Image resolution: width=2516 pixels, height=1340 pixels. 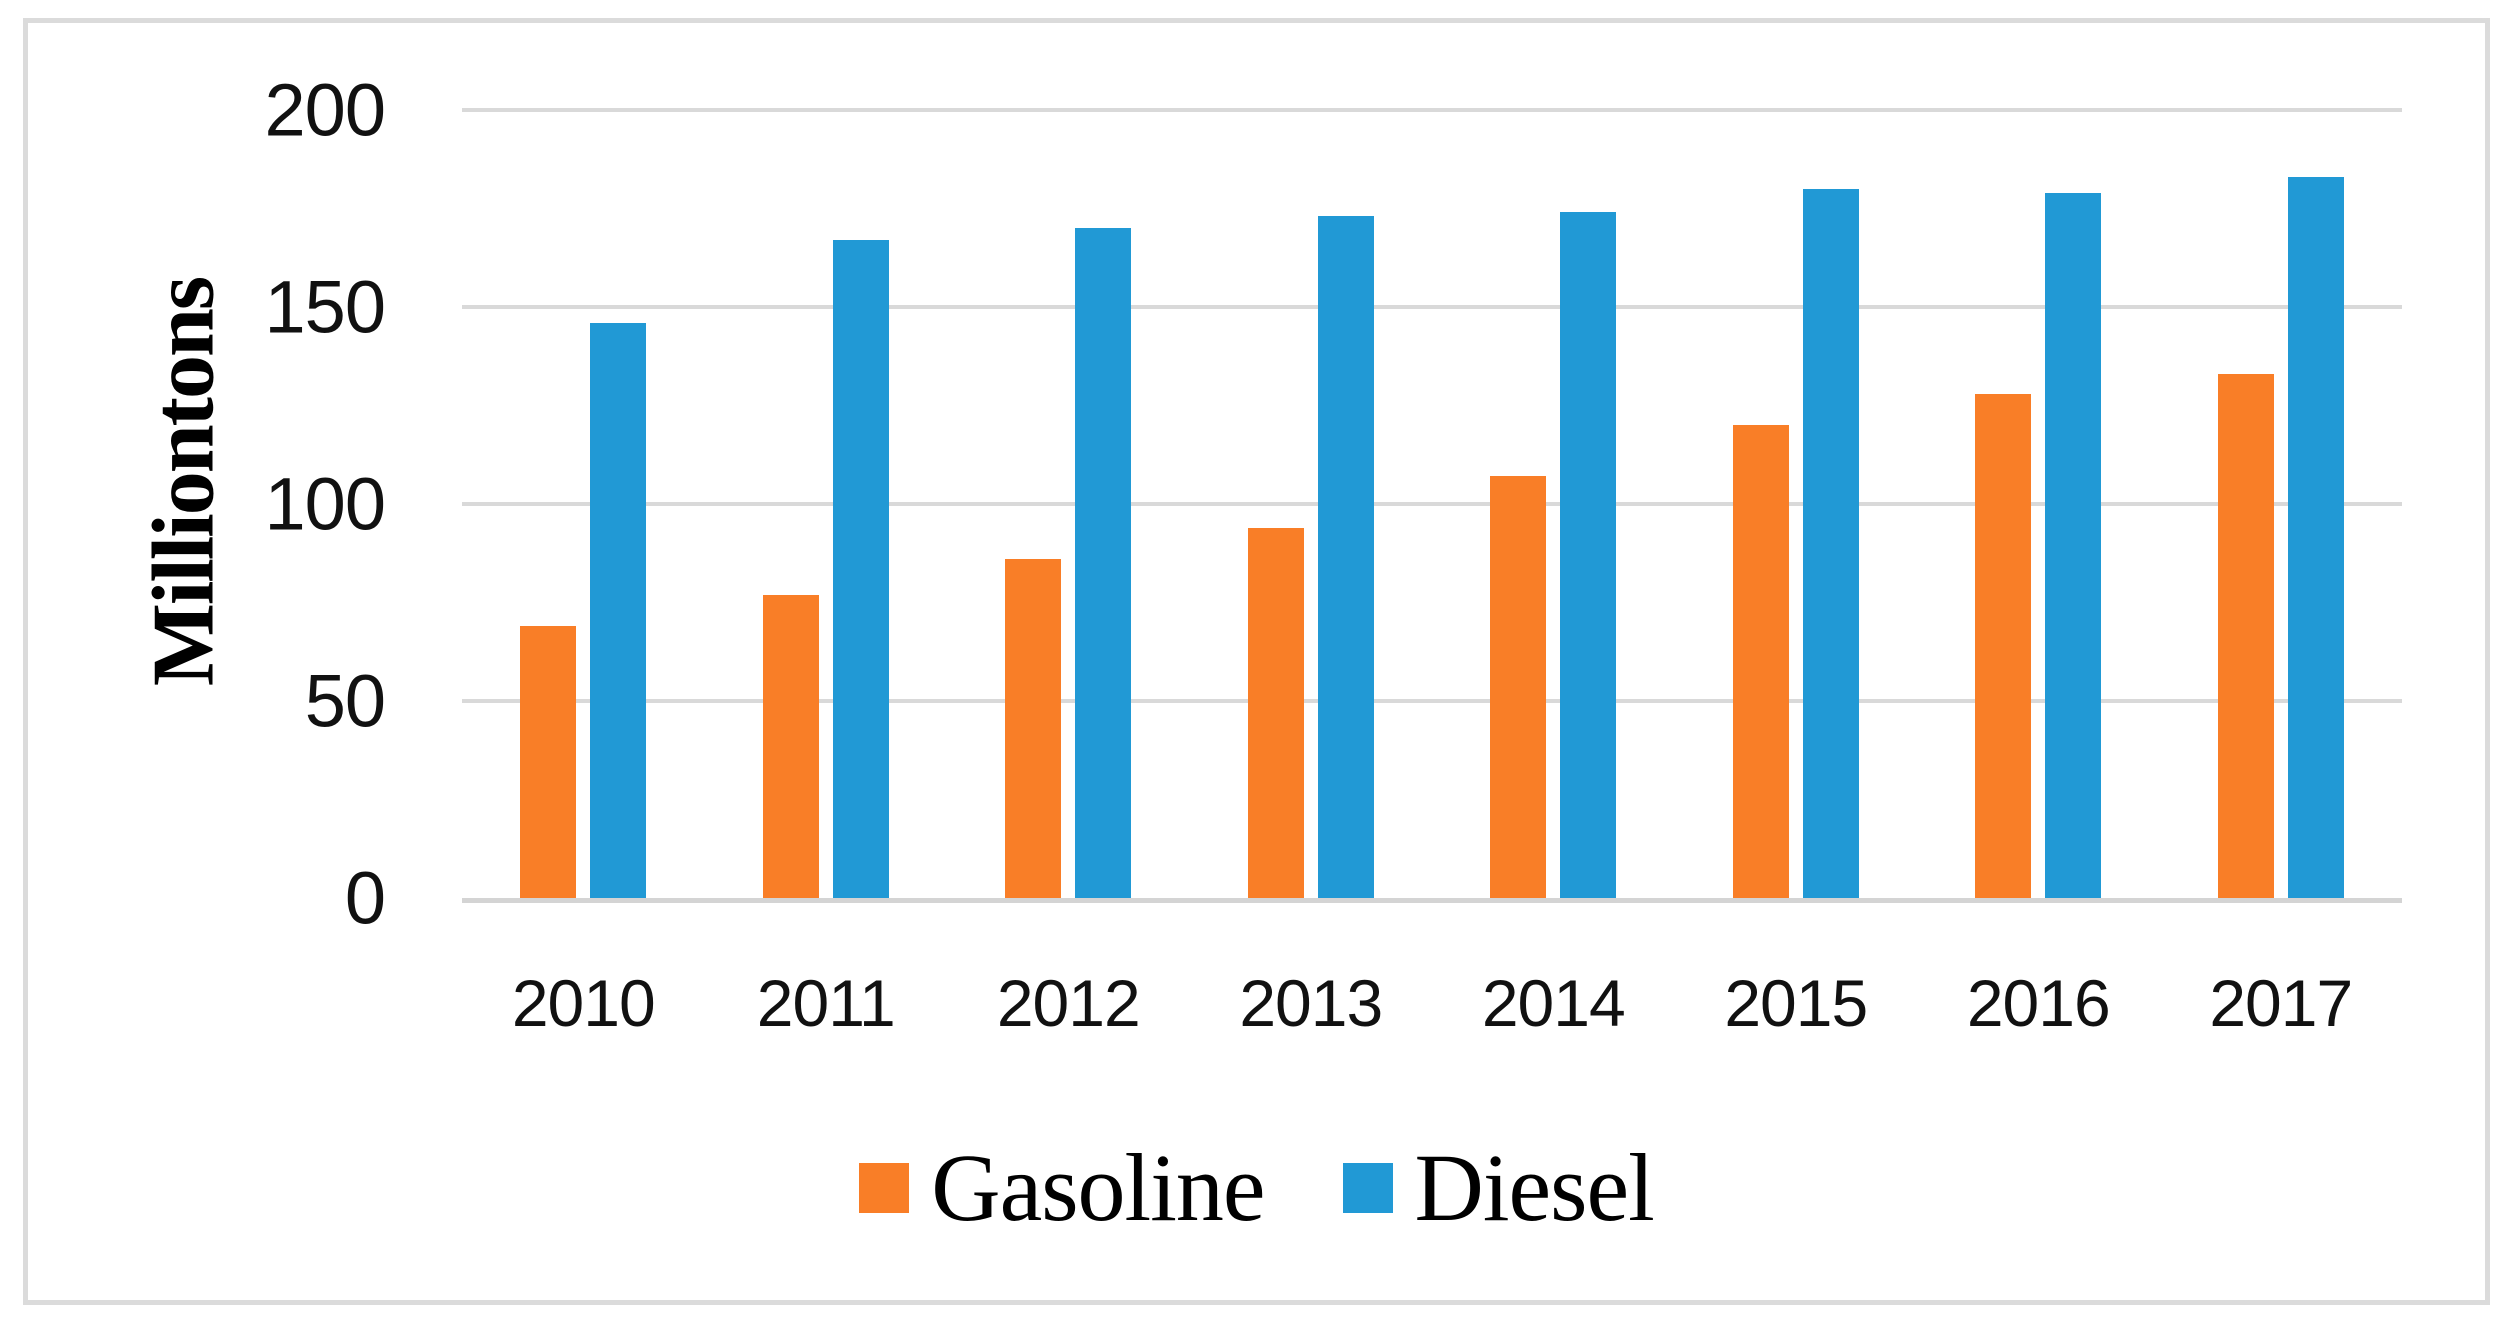 I want to click on legend-label-diesel: Diesel, so click(x=1534, y=1187).